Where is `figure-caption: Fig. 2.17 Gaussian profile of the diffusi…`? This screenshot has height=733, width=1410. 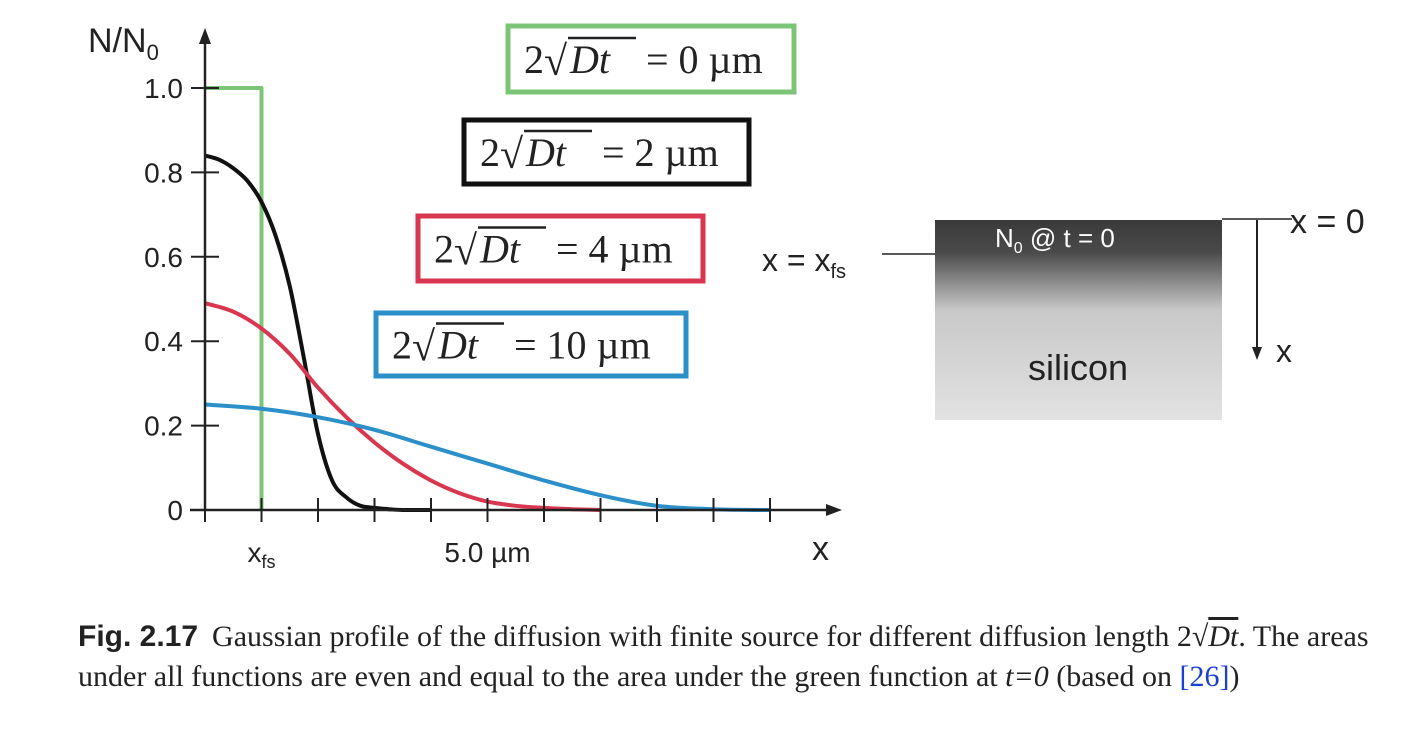
figure-caption: Fig. 2.17 Gaussian profile of the diffusi… is located at coordinates (740, 657).